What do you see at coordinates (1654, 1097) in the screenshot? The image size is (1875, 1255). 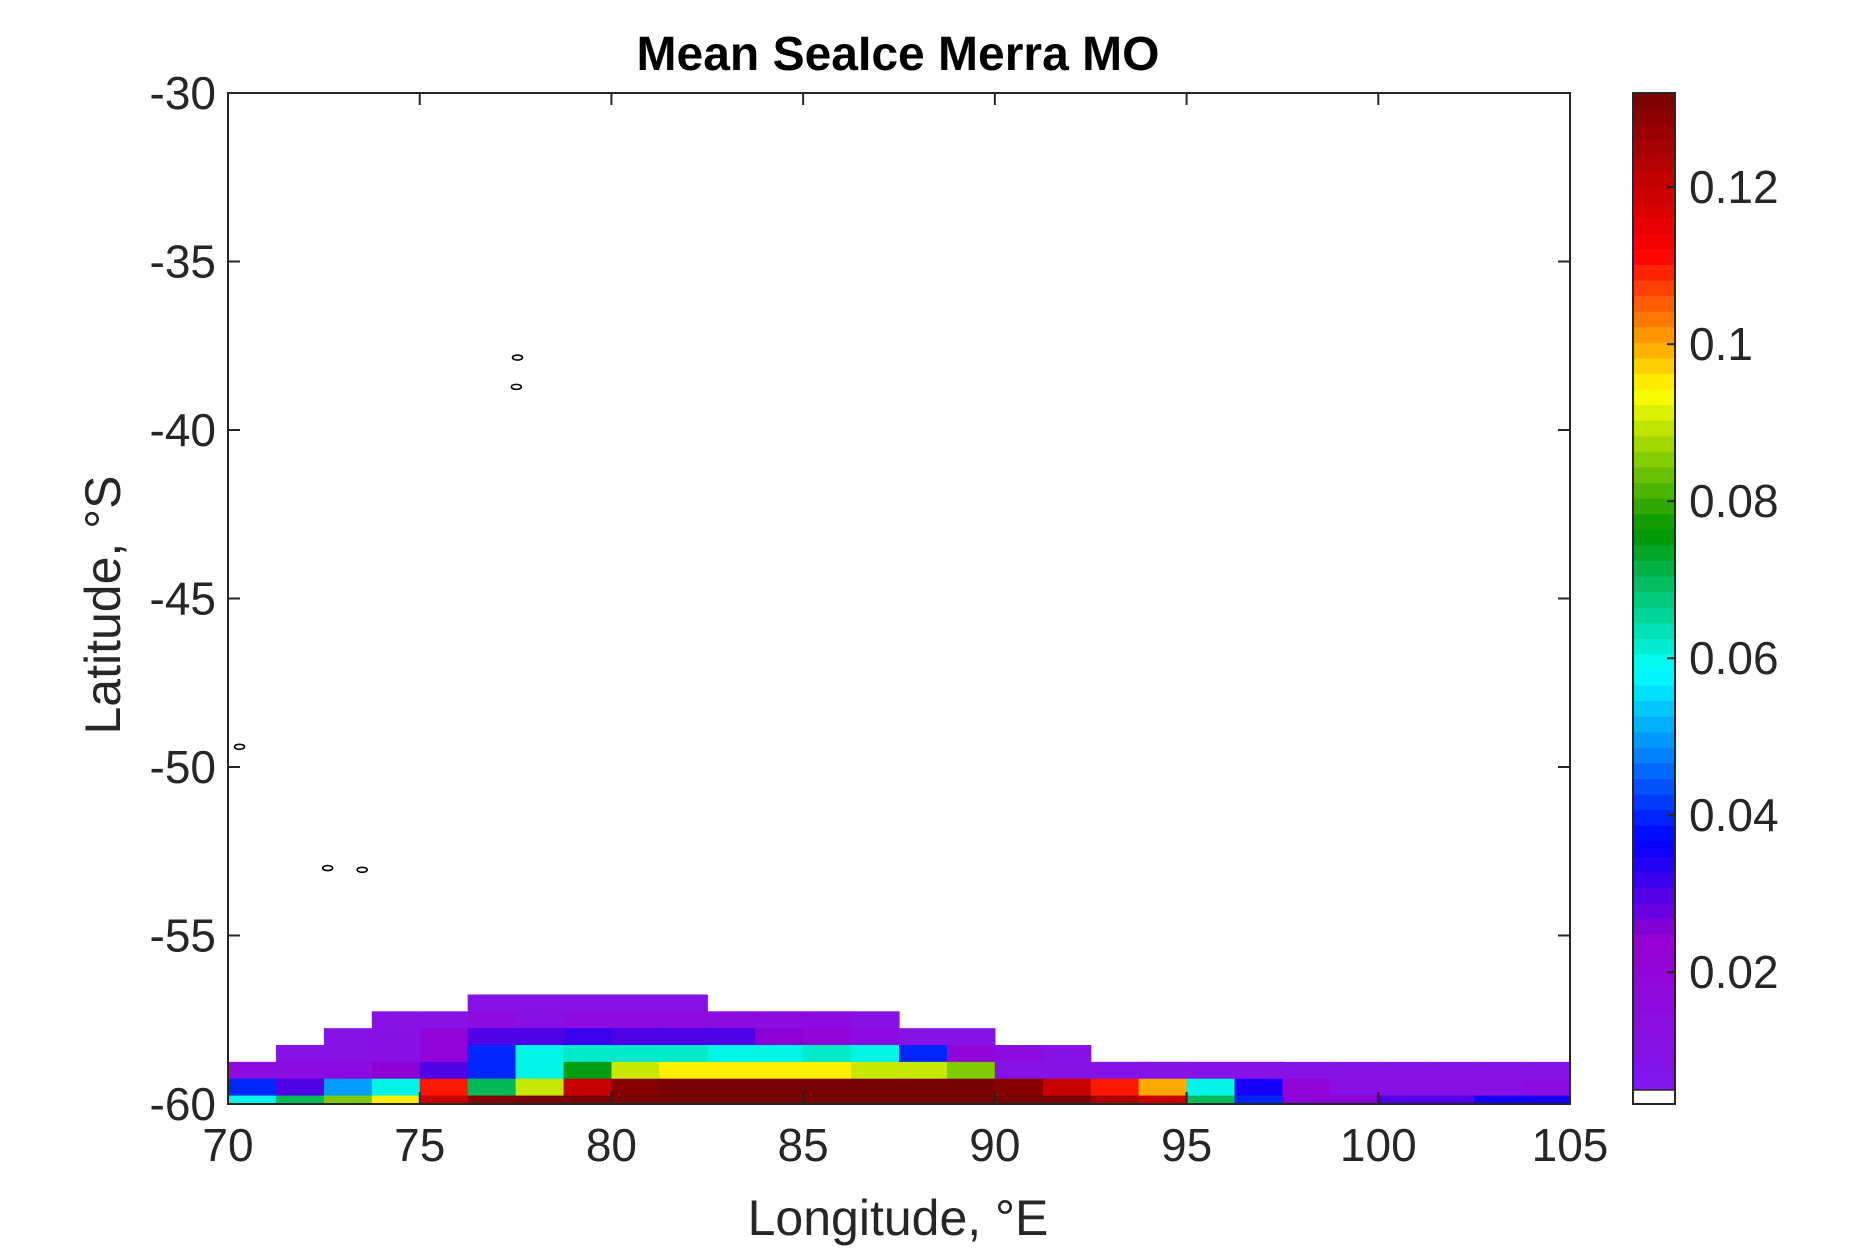 I see `colorbar-white-segment` at bounding box center [1654, 1097].